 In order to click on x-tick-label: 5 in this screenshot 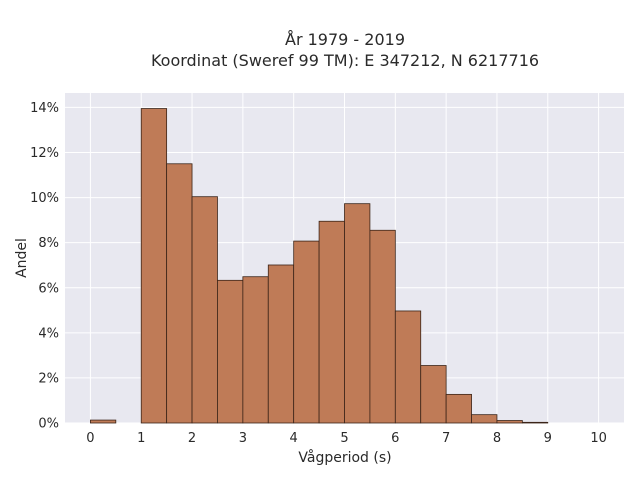, I will do `click(344, 438)`.